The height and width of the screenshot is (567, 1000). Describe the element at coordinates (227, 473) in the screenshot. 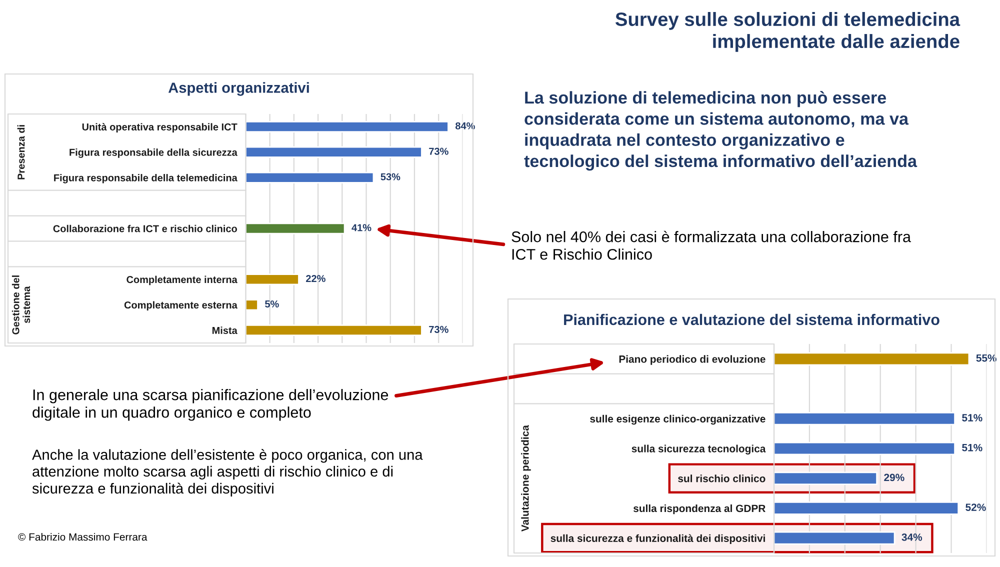

I see `text: Anche la valutazione dell’esistente è poco organica, con una attenzione molto scarsa agli aspetti di rischio clinico e di sicurezza e funzionalità dei dispositivi` at that location.